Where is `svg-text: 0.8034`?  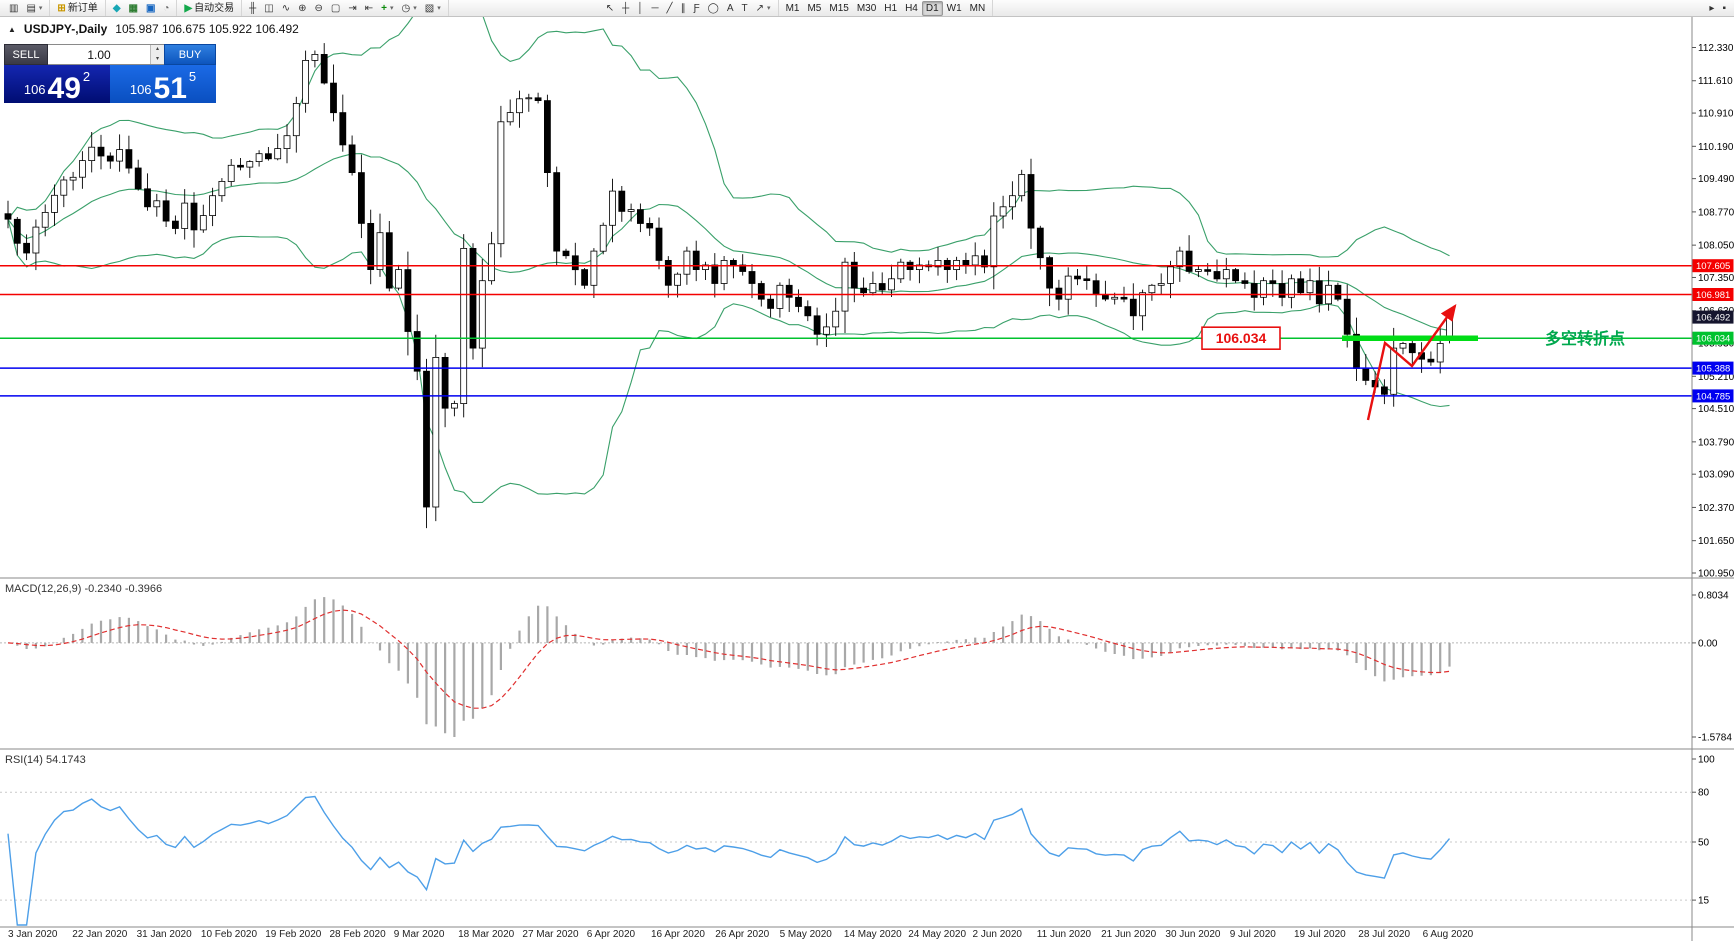 svg-text: 0.8034 is located at coordinates (1713, 596).